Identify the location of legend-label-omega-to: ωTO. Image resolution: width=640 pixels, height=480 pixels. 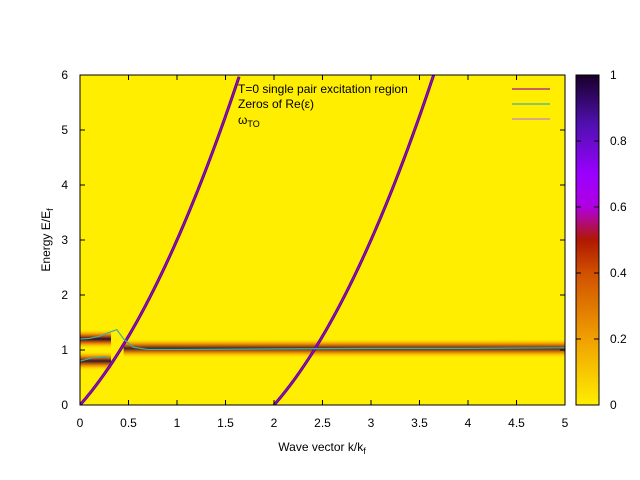
(249, 121).